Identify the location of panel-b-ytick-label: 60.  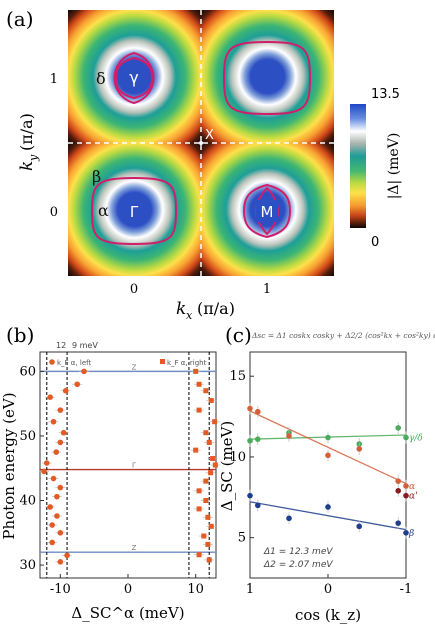
(27, 371).